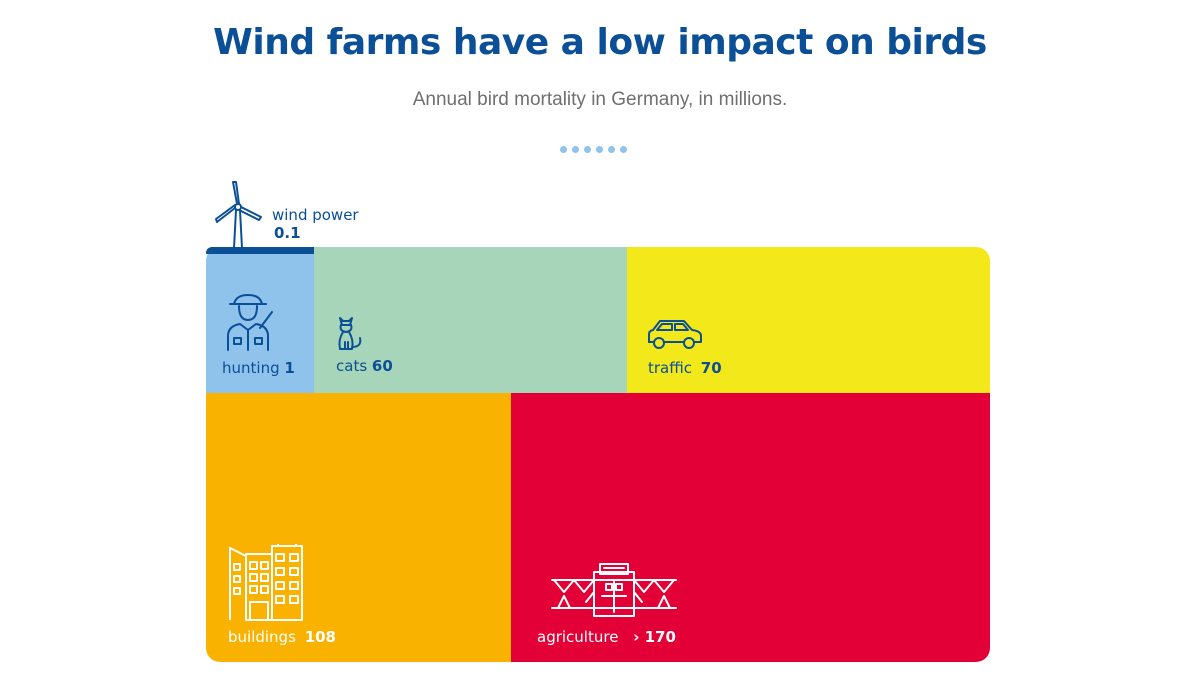 The height and width of the screenshot is (675, 1200). Describe the element at coordinates (266, 582) in the screenshot. I see `buildings-icon` at that location.